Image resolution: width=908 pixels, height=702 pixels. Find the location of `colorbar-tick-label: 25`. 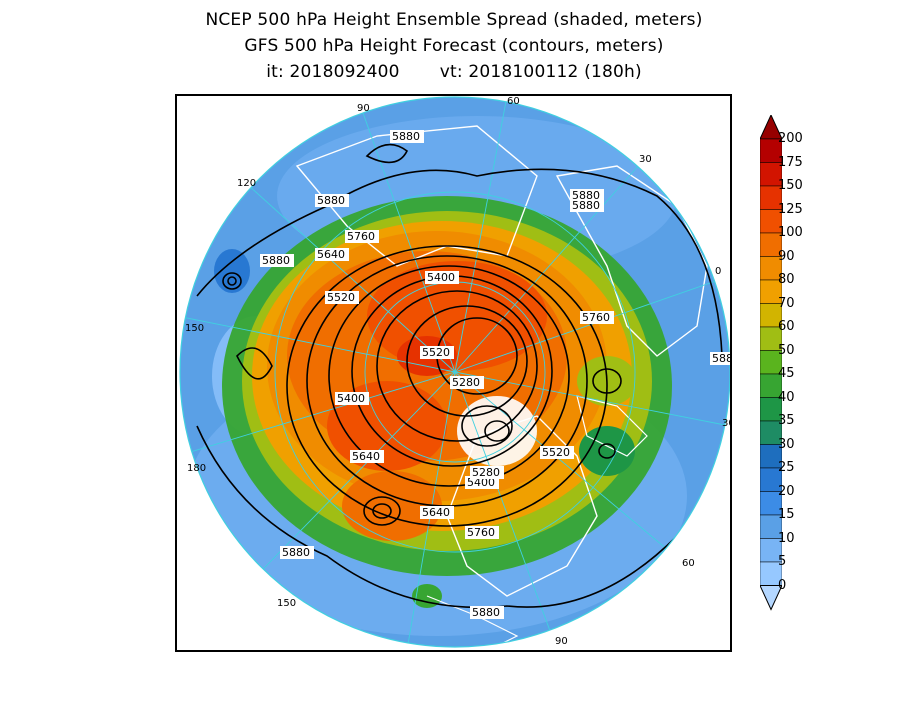

colorbar-tick-label: 25 is located at coordinates (786, 467).